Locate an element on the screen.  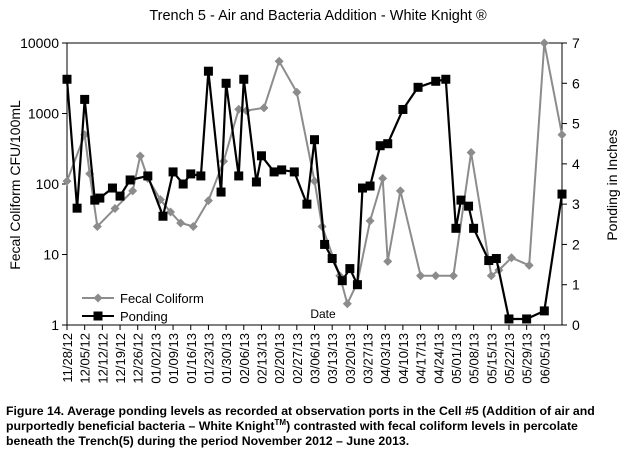
y2-tick-label: 1 is located at coordinates (576, 285).